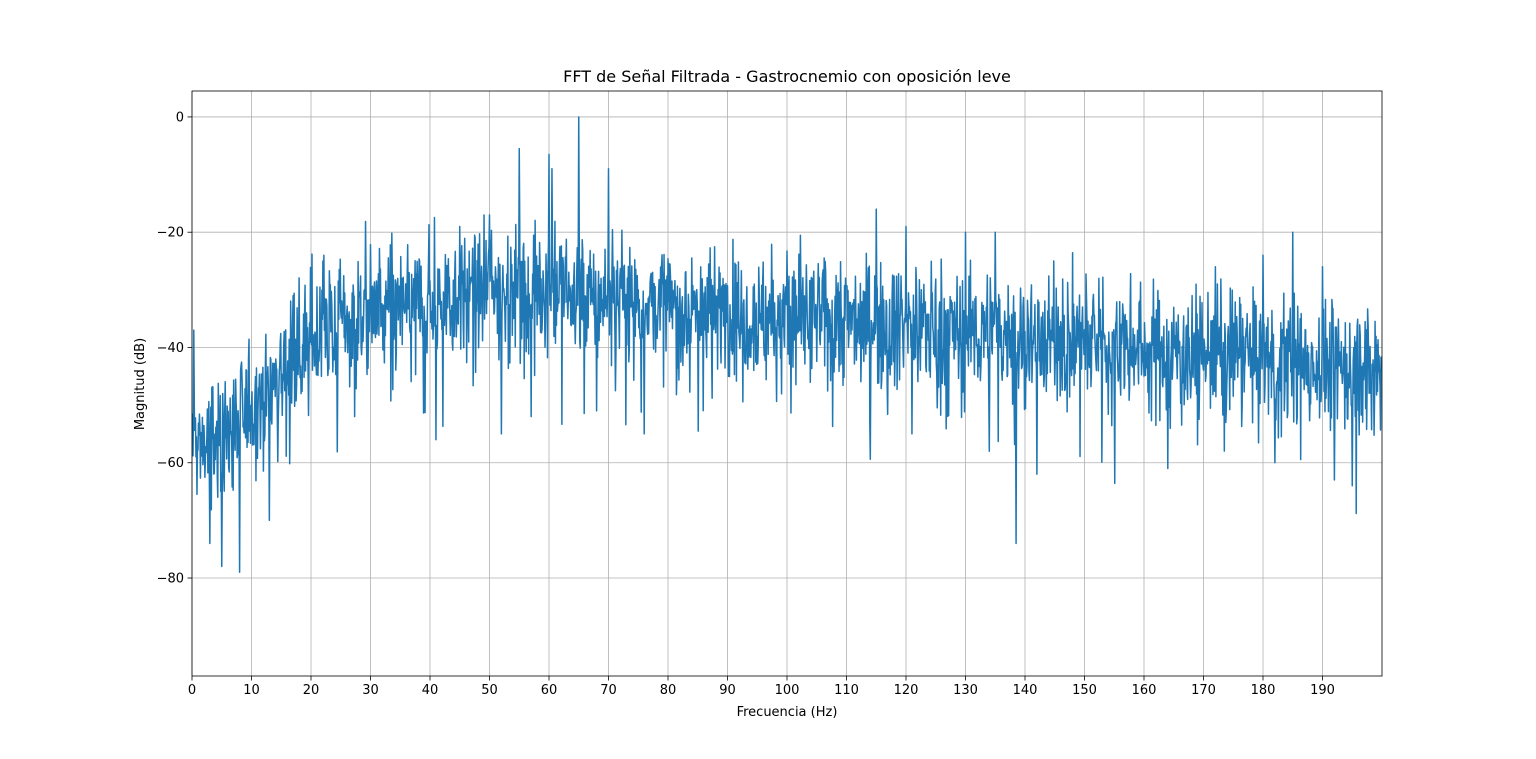 Image resolution: width=1536 pixels, height=759 pixels. Describe the element at coordinates (251, 690) in the screenshot. I see `x-tick-label: 10` at that location.